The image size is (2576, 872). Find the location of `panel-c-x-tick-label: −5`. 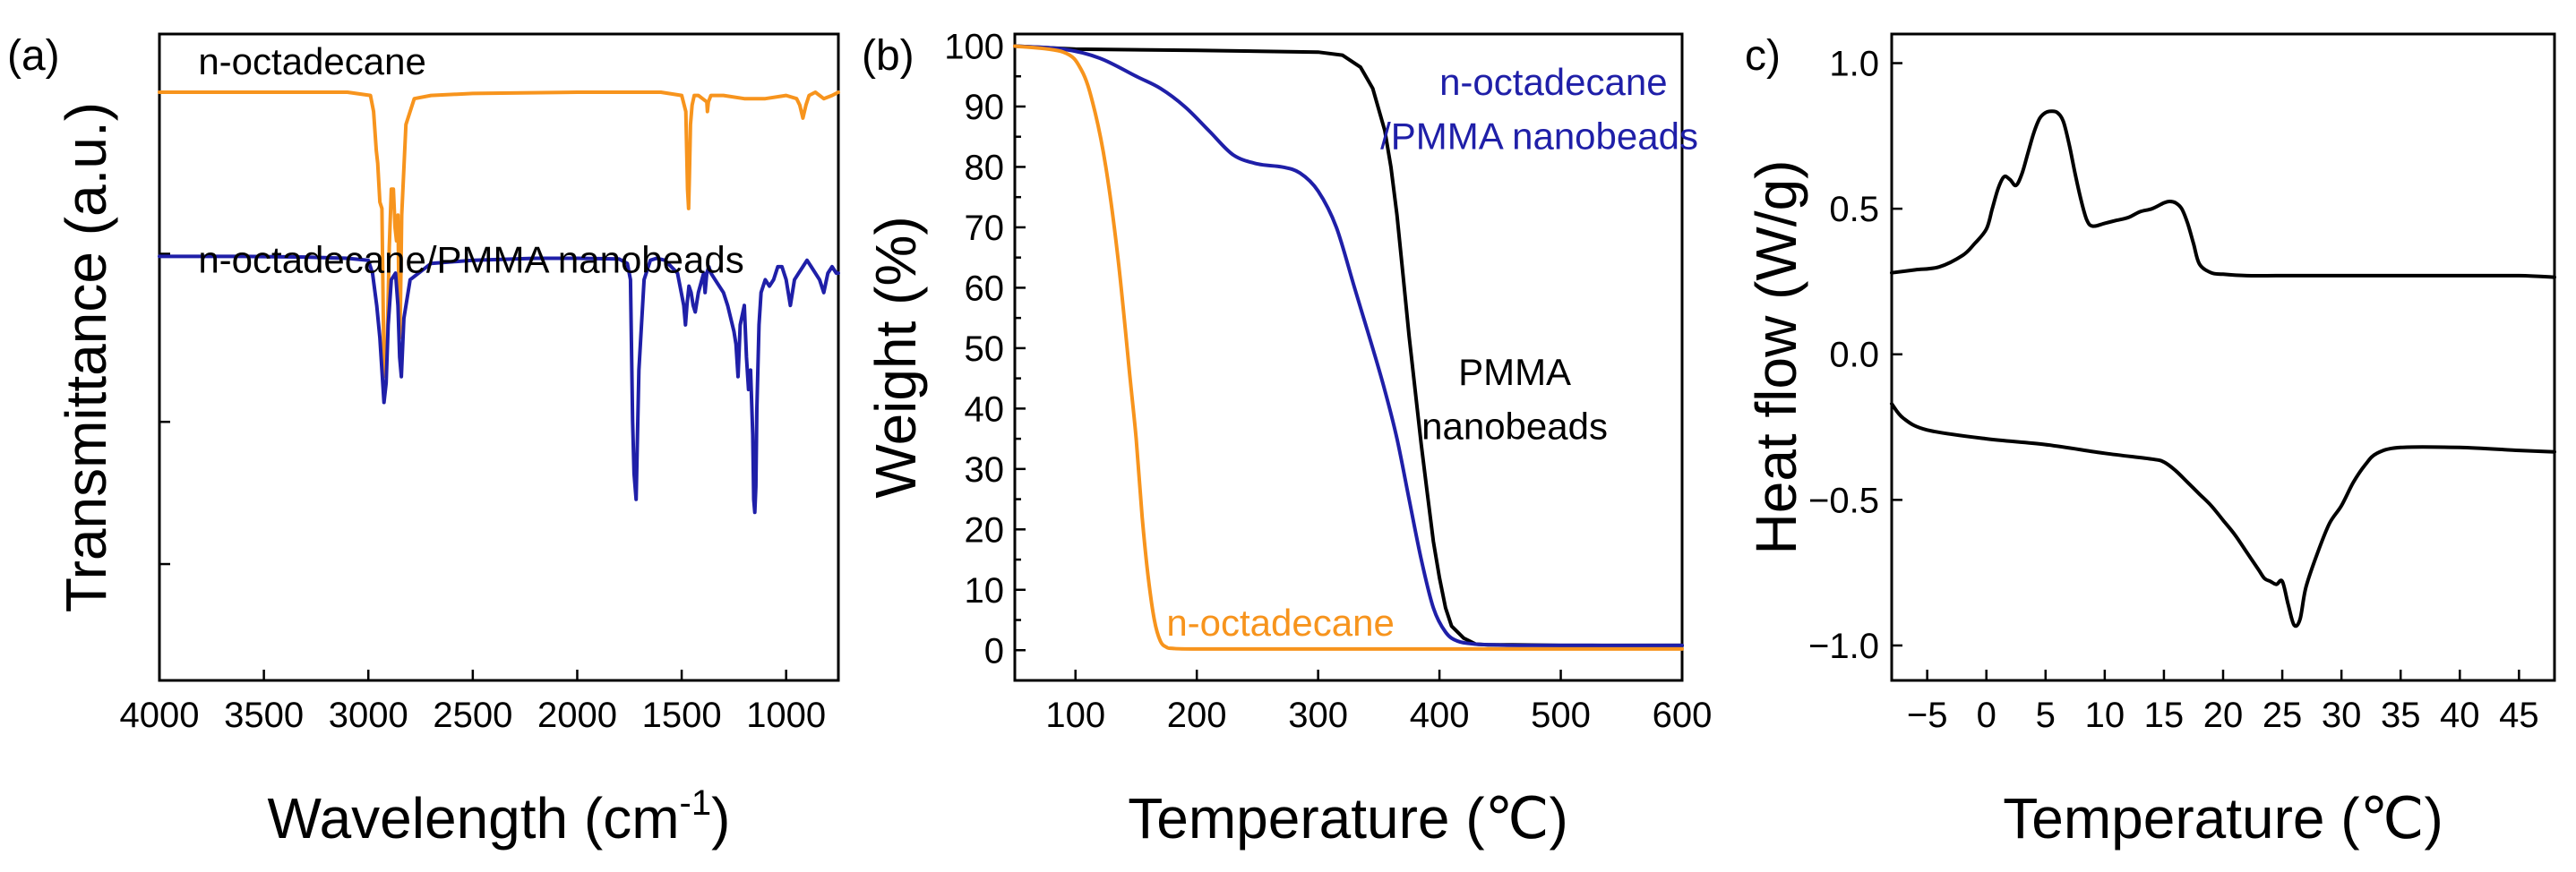

panel-c-x-tick-label: −5 is located at coordinates (1927, 715).